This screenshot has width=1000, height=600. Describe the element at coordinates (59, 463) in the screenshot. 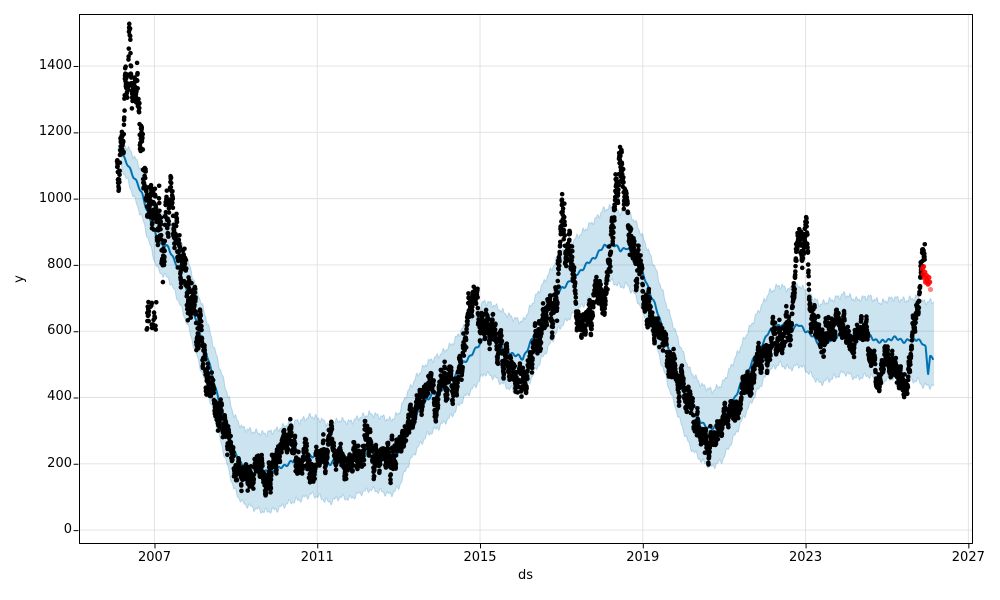

I see `y-tick-label: 200` at that location.